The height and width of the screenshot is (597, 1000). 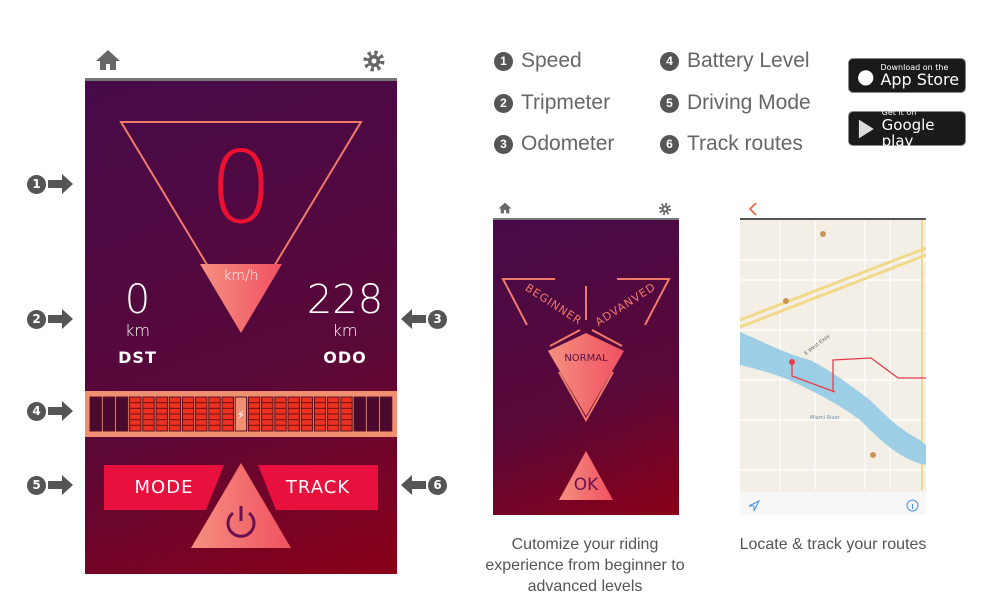 What do you see at coordinates (50, 319) in the screenshot?
I see `callout-tripmeter: 2` at bounding box center [50, 319].